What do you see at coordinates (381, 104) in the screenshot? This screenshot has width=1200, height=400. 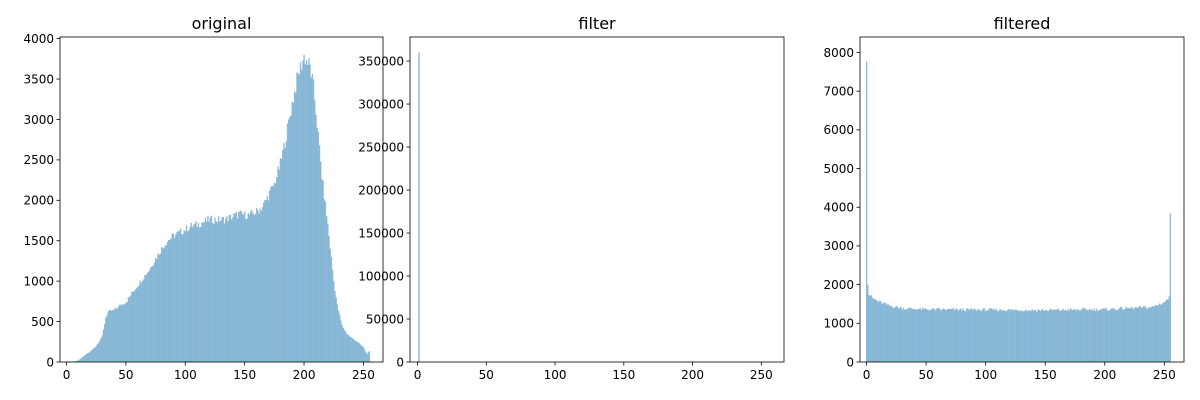 I see `y-tick-label: 300000` at bounding box center [381, 104].